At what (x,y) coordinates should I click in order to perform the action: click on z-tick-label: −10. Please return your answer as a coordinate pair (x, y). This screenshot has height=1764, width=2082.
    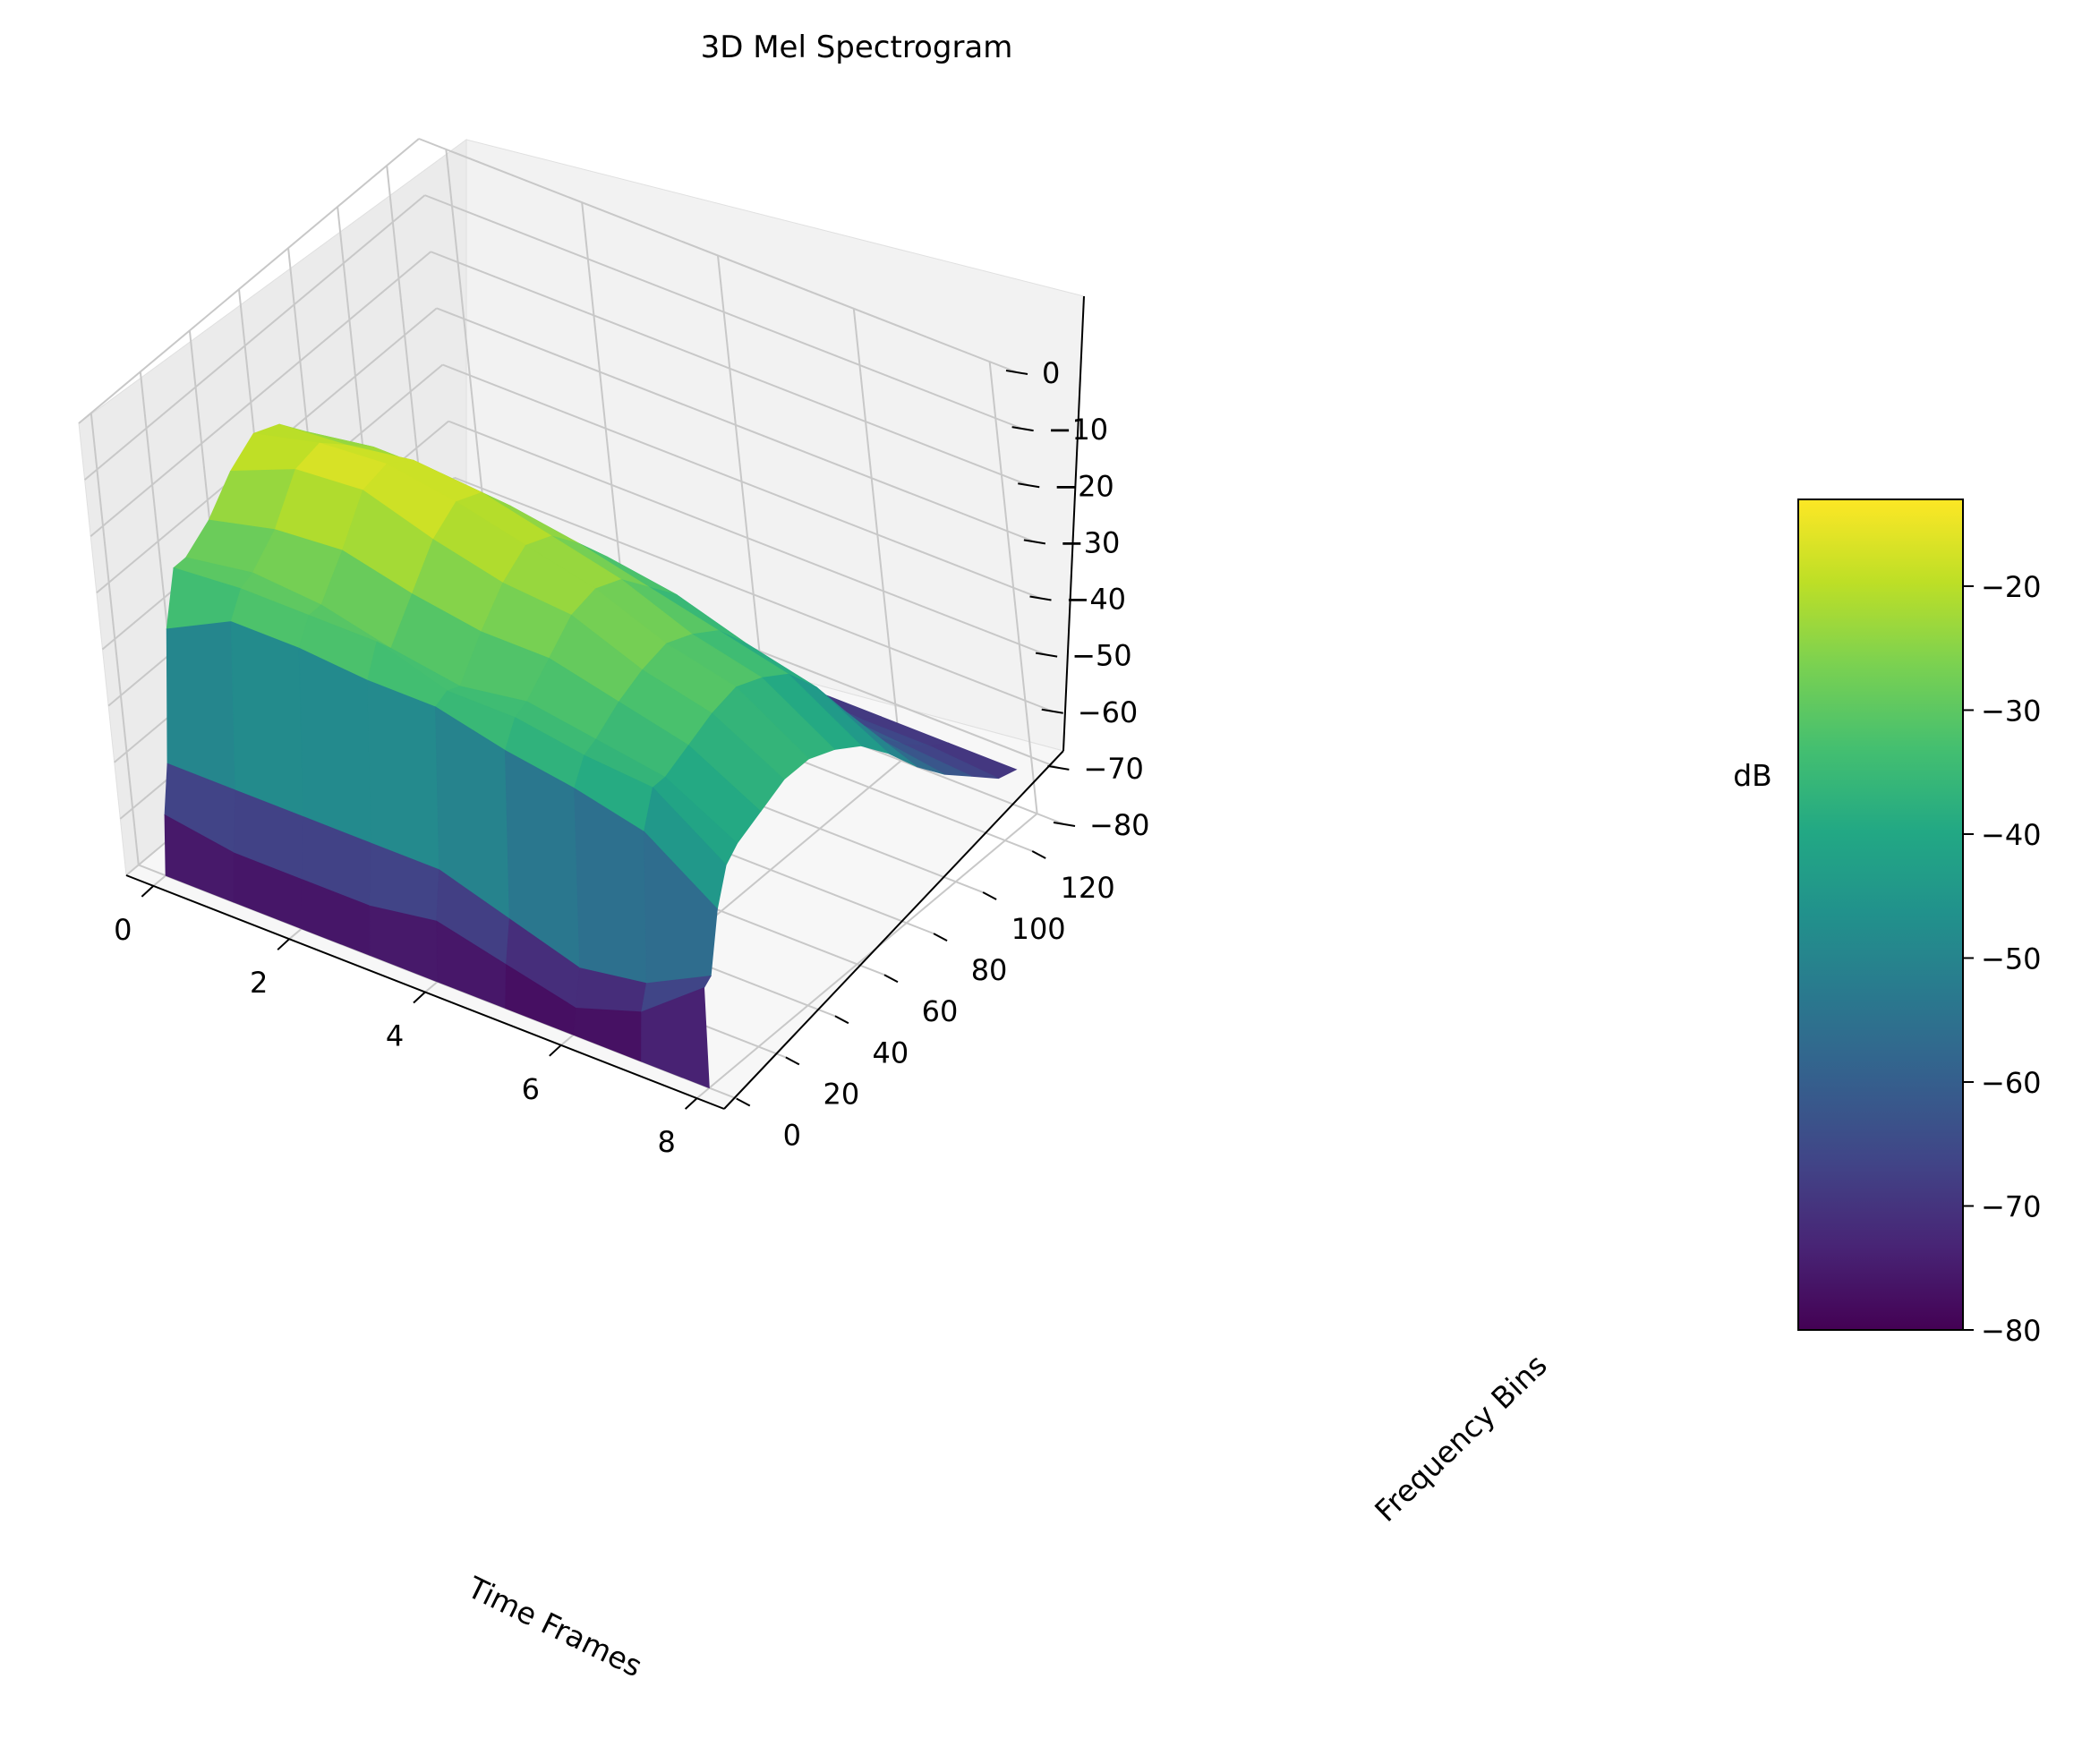
    Looking at the image, I should click on (1078, 430).